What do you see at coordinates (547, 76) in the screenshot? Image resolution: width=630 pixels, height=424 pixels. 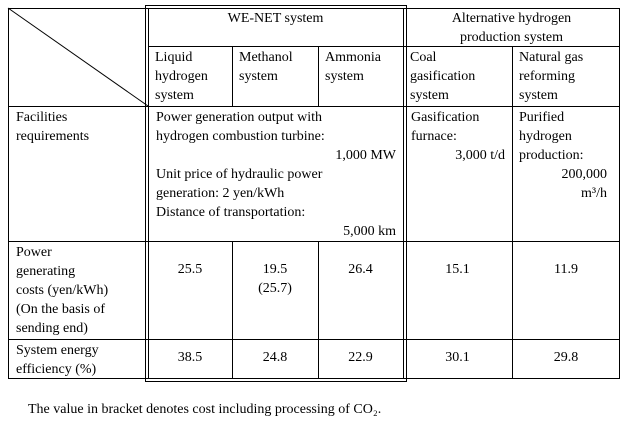 I see `column-header: reforming` at bounding box center [547, 76].